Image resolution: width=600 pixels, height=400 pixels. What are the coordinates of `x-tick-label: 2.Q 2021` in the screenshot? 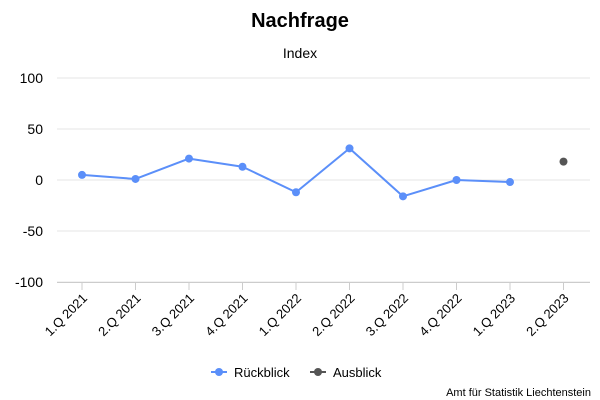 It's located at (119, 315).